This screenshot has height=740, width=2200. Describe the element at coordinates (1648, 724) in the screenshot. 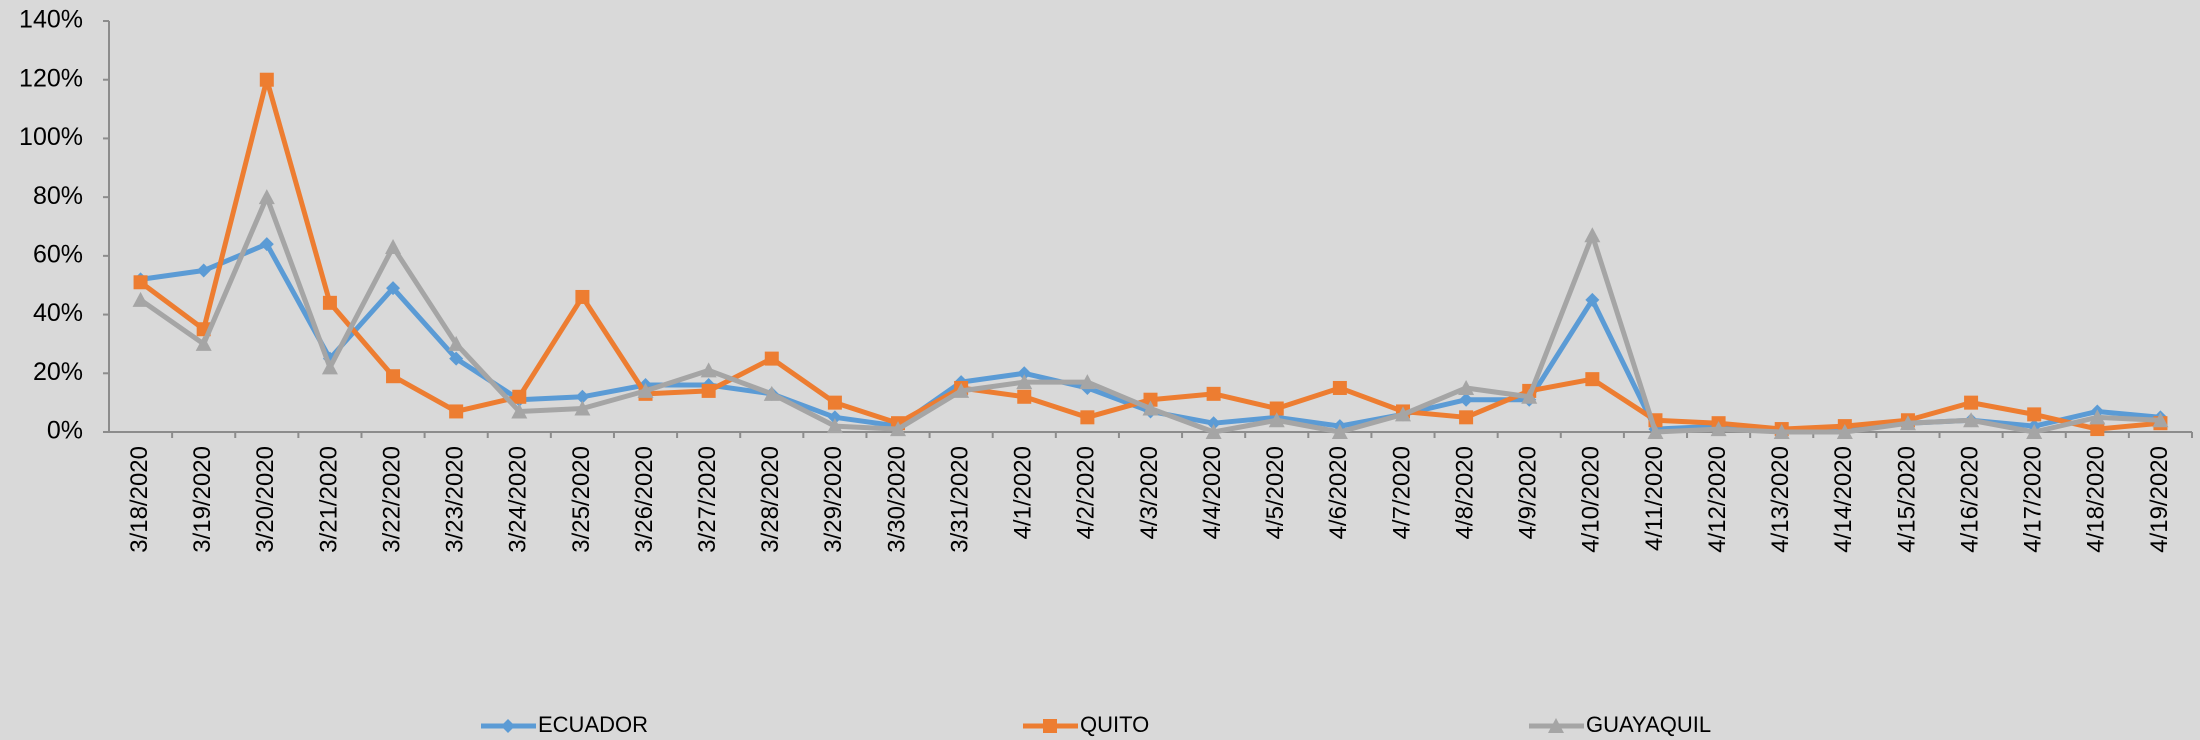

I see `legend-label: GUAYAQUIL` at that location.